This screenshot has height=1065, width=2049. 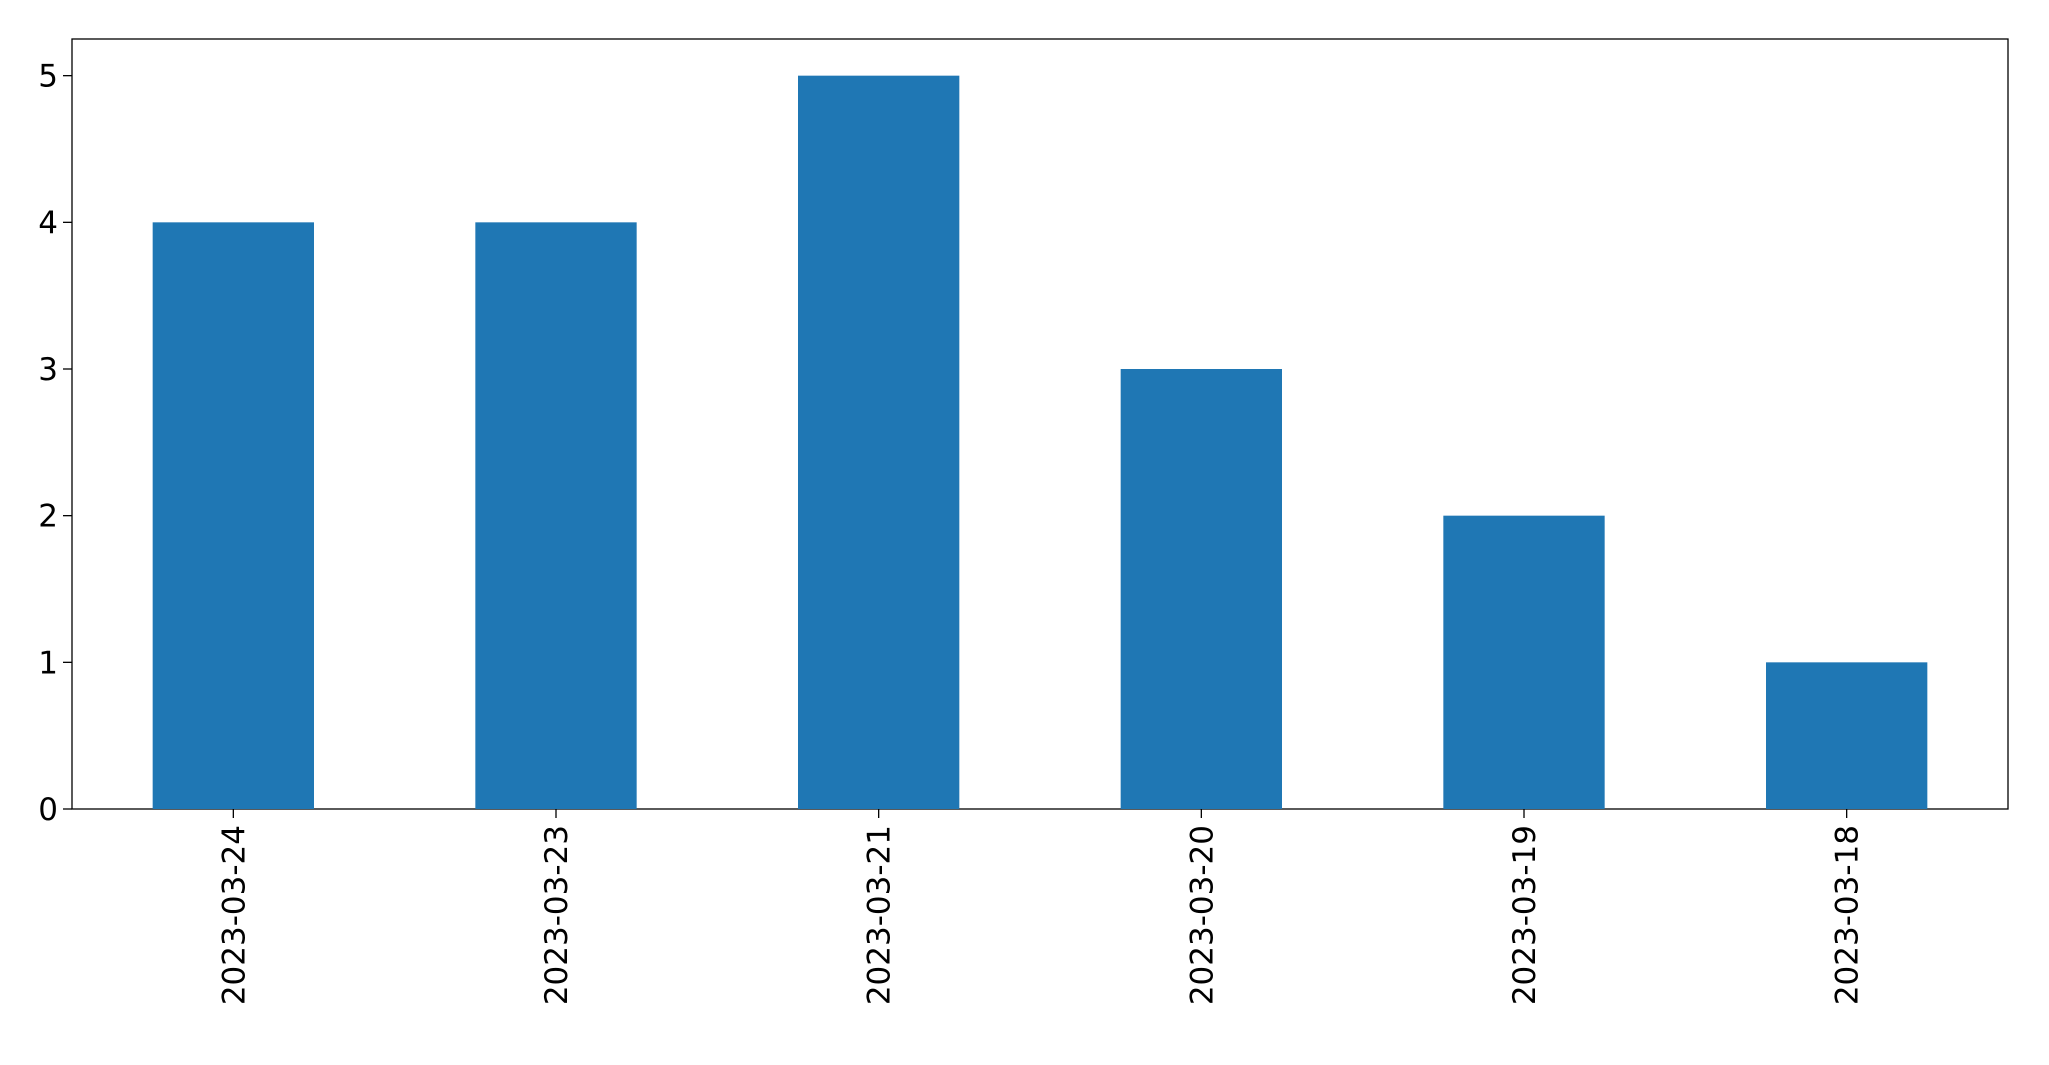 What do you see at coordinates (880, 915) in the screenshot?
I see `x-tick-label: 2023-03-21` at bounding box center [880, 915].